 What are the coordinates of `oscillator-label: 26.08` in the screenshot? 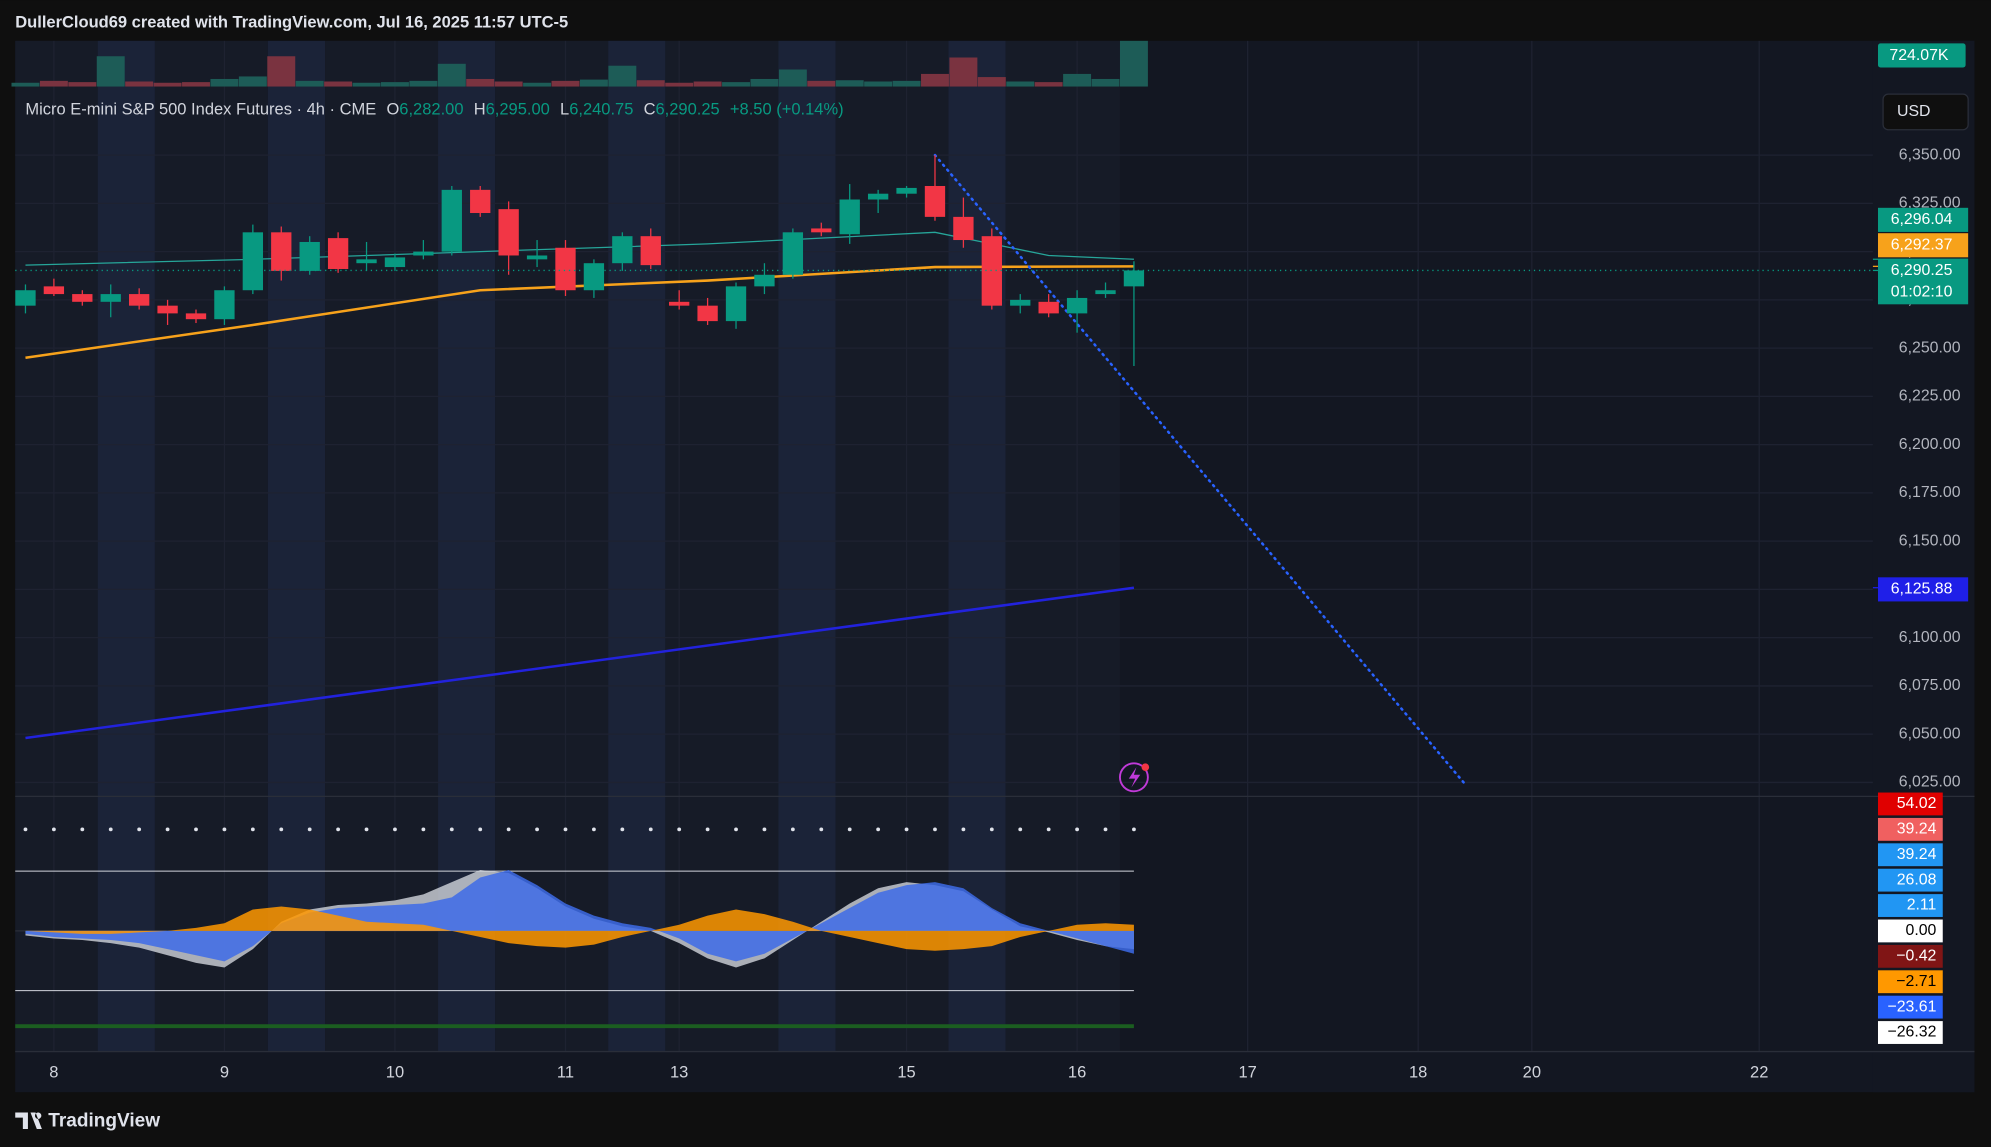 It's located at (1910, 880).